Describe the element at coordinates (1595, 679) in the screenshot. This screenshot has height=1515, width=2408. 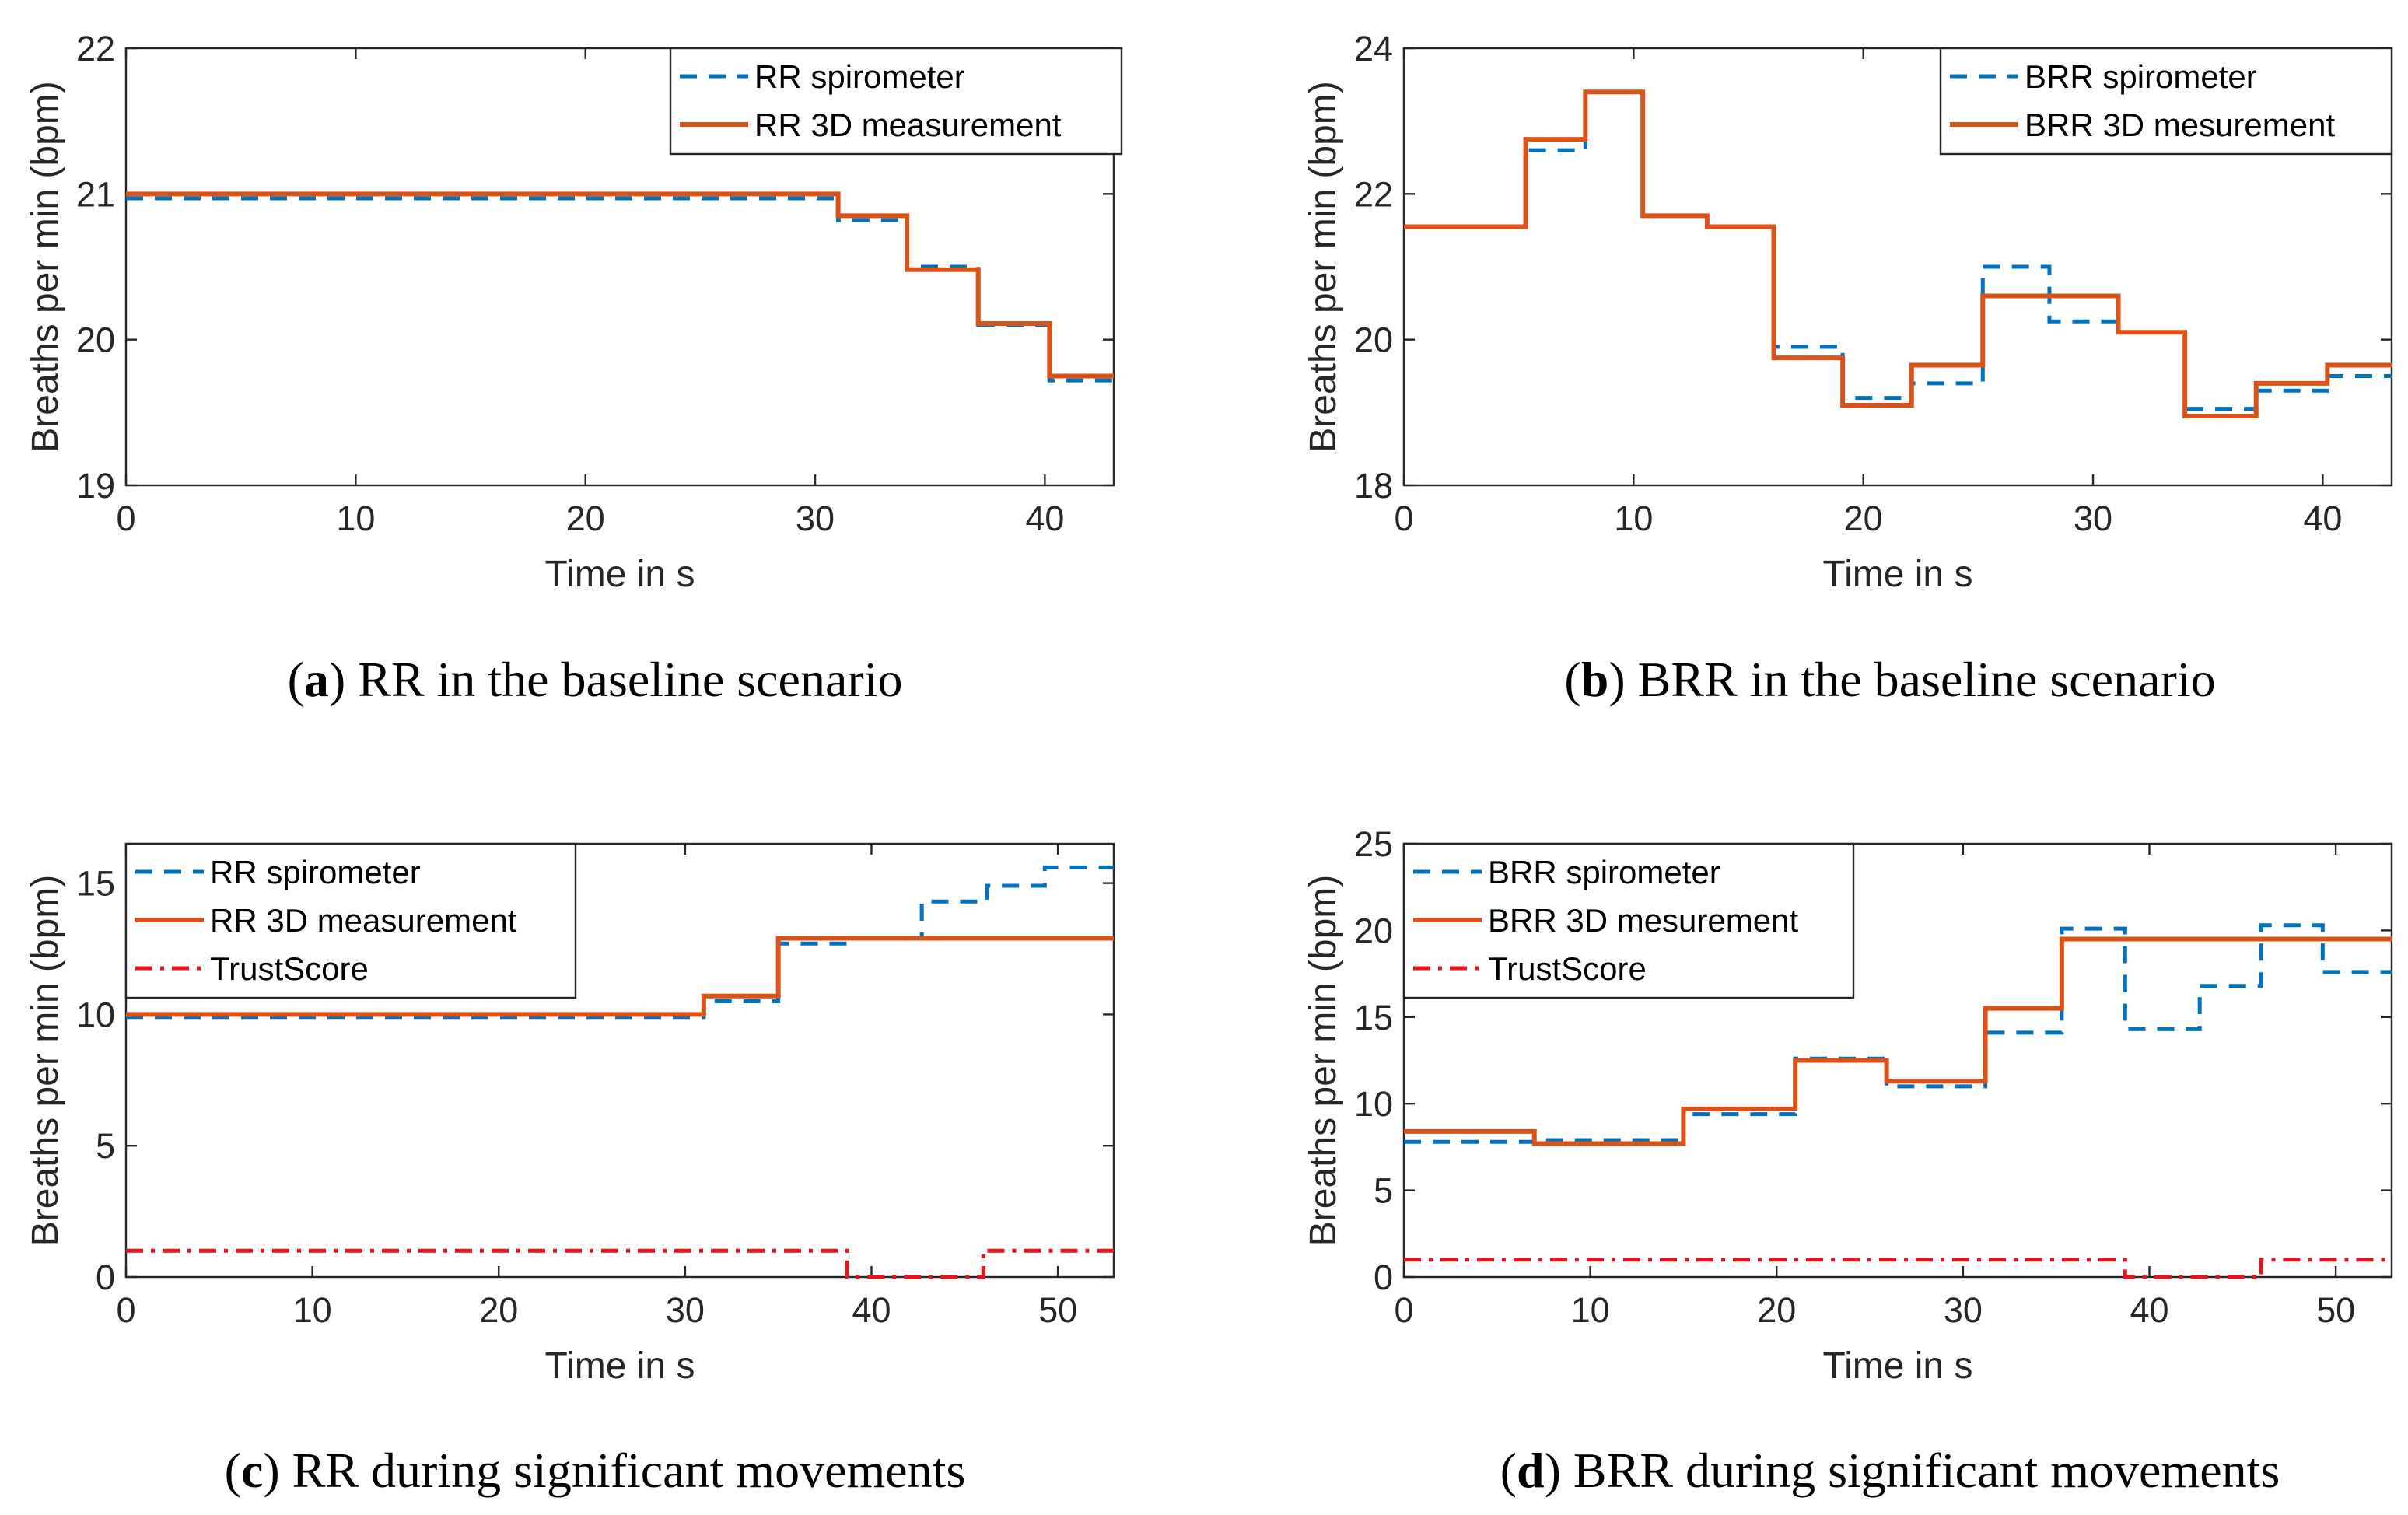
I see `caption-letter: b` at that location.